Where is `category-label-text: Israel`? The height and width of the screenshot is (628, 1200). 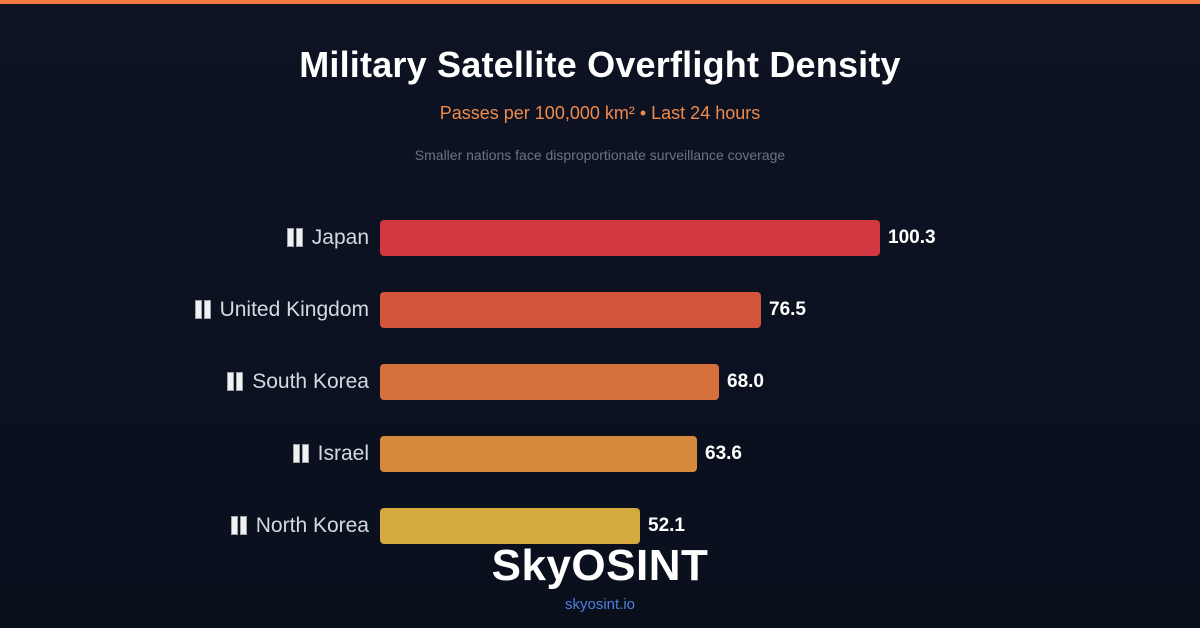
category-label-text: Israel is located at coordinates (343, 453).